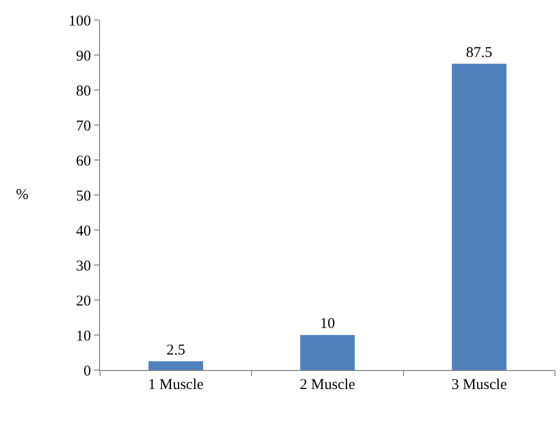 The image size is (560, 421). I want to click on y-tick-label: 20, so click(83, 301).